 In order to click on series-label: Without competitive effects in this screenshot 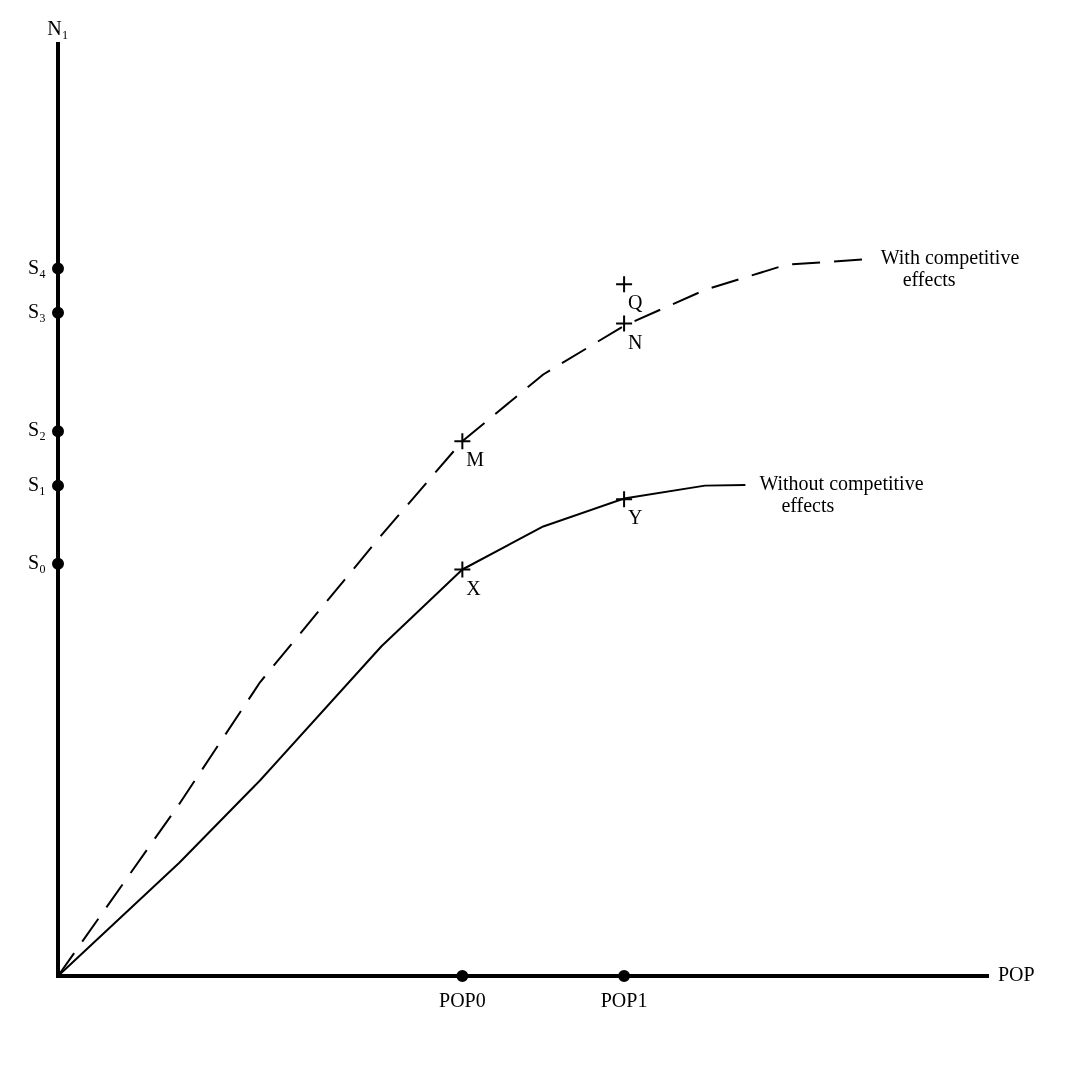, I will do `click(841, 494)`.